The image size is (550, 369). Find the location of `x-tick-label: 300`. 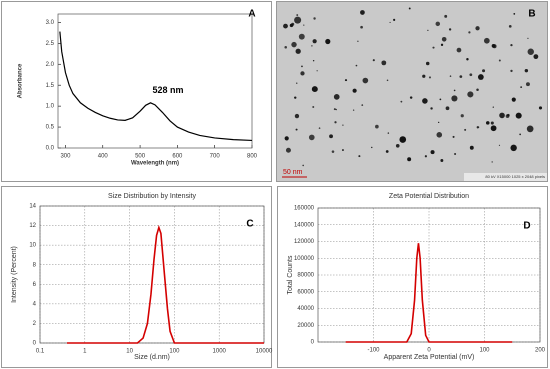

x-tick-label: 300 is located at coordinates (65, 157).